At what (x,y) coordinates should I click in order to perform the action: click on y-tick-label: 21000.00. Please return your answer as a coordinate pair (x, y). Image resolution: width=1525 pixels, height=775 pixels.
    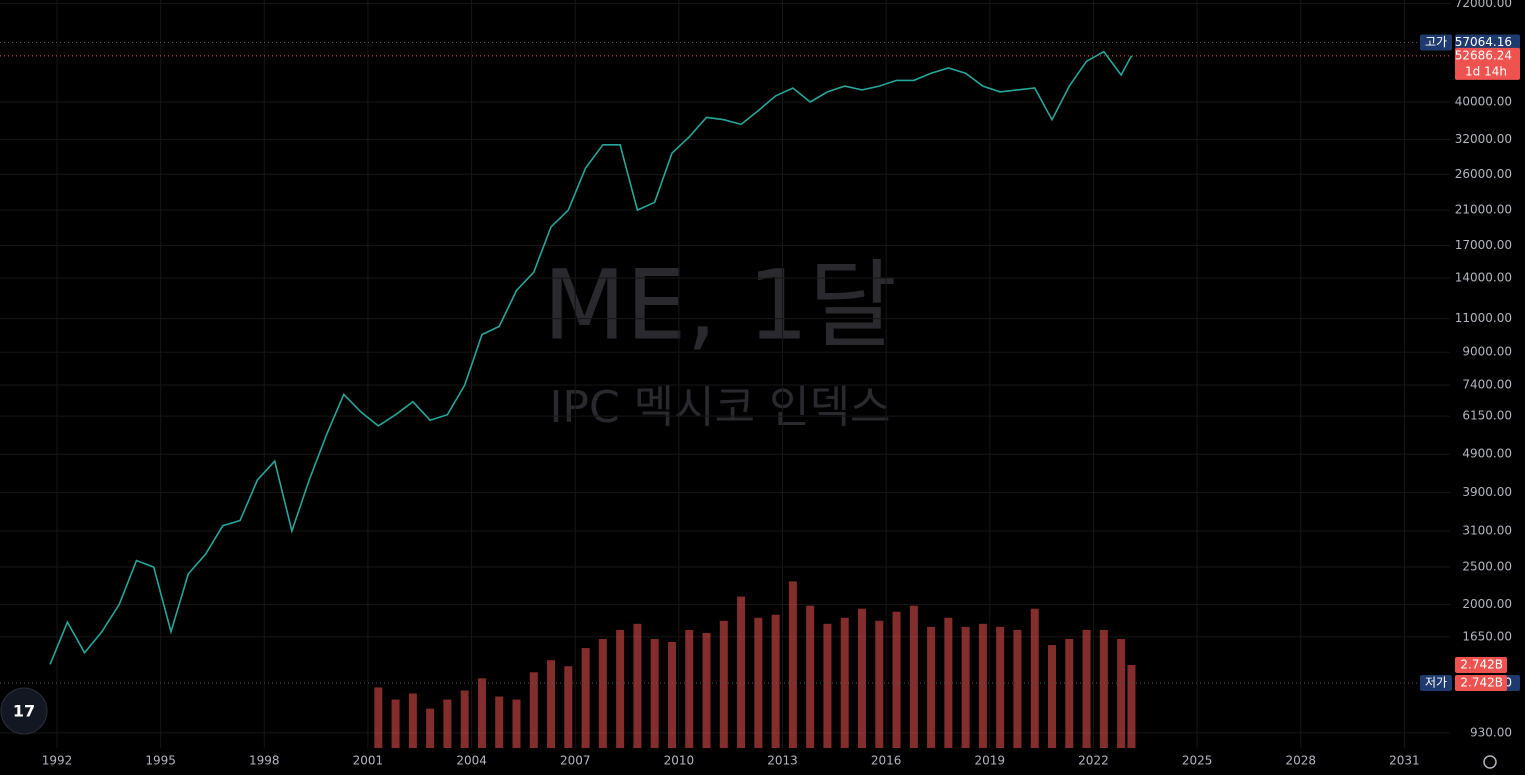
    Looking at the image, I should click on (1483, 210).